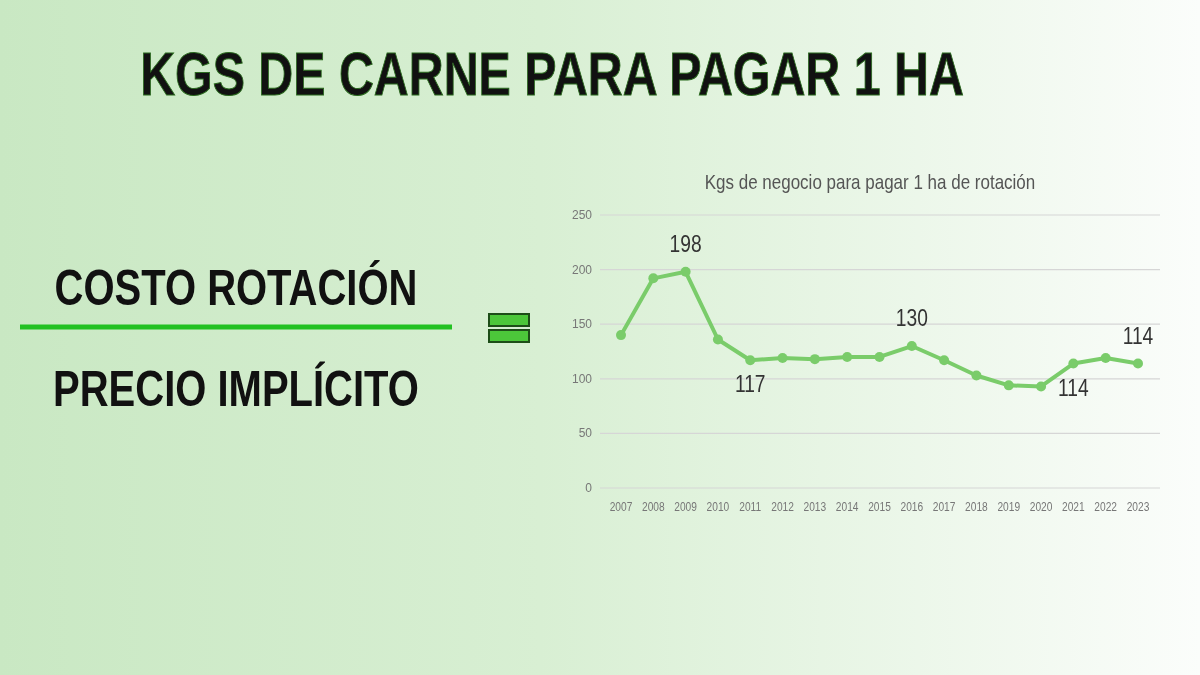 This screenshot has width=1200, height=675. Describe the element at coordinates (944, 507) in the screenshot. I see `x-tick-label: 2017` at that location.